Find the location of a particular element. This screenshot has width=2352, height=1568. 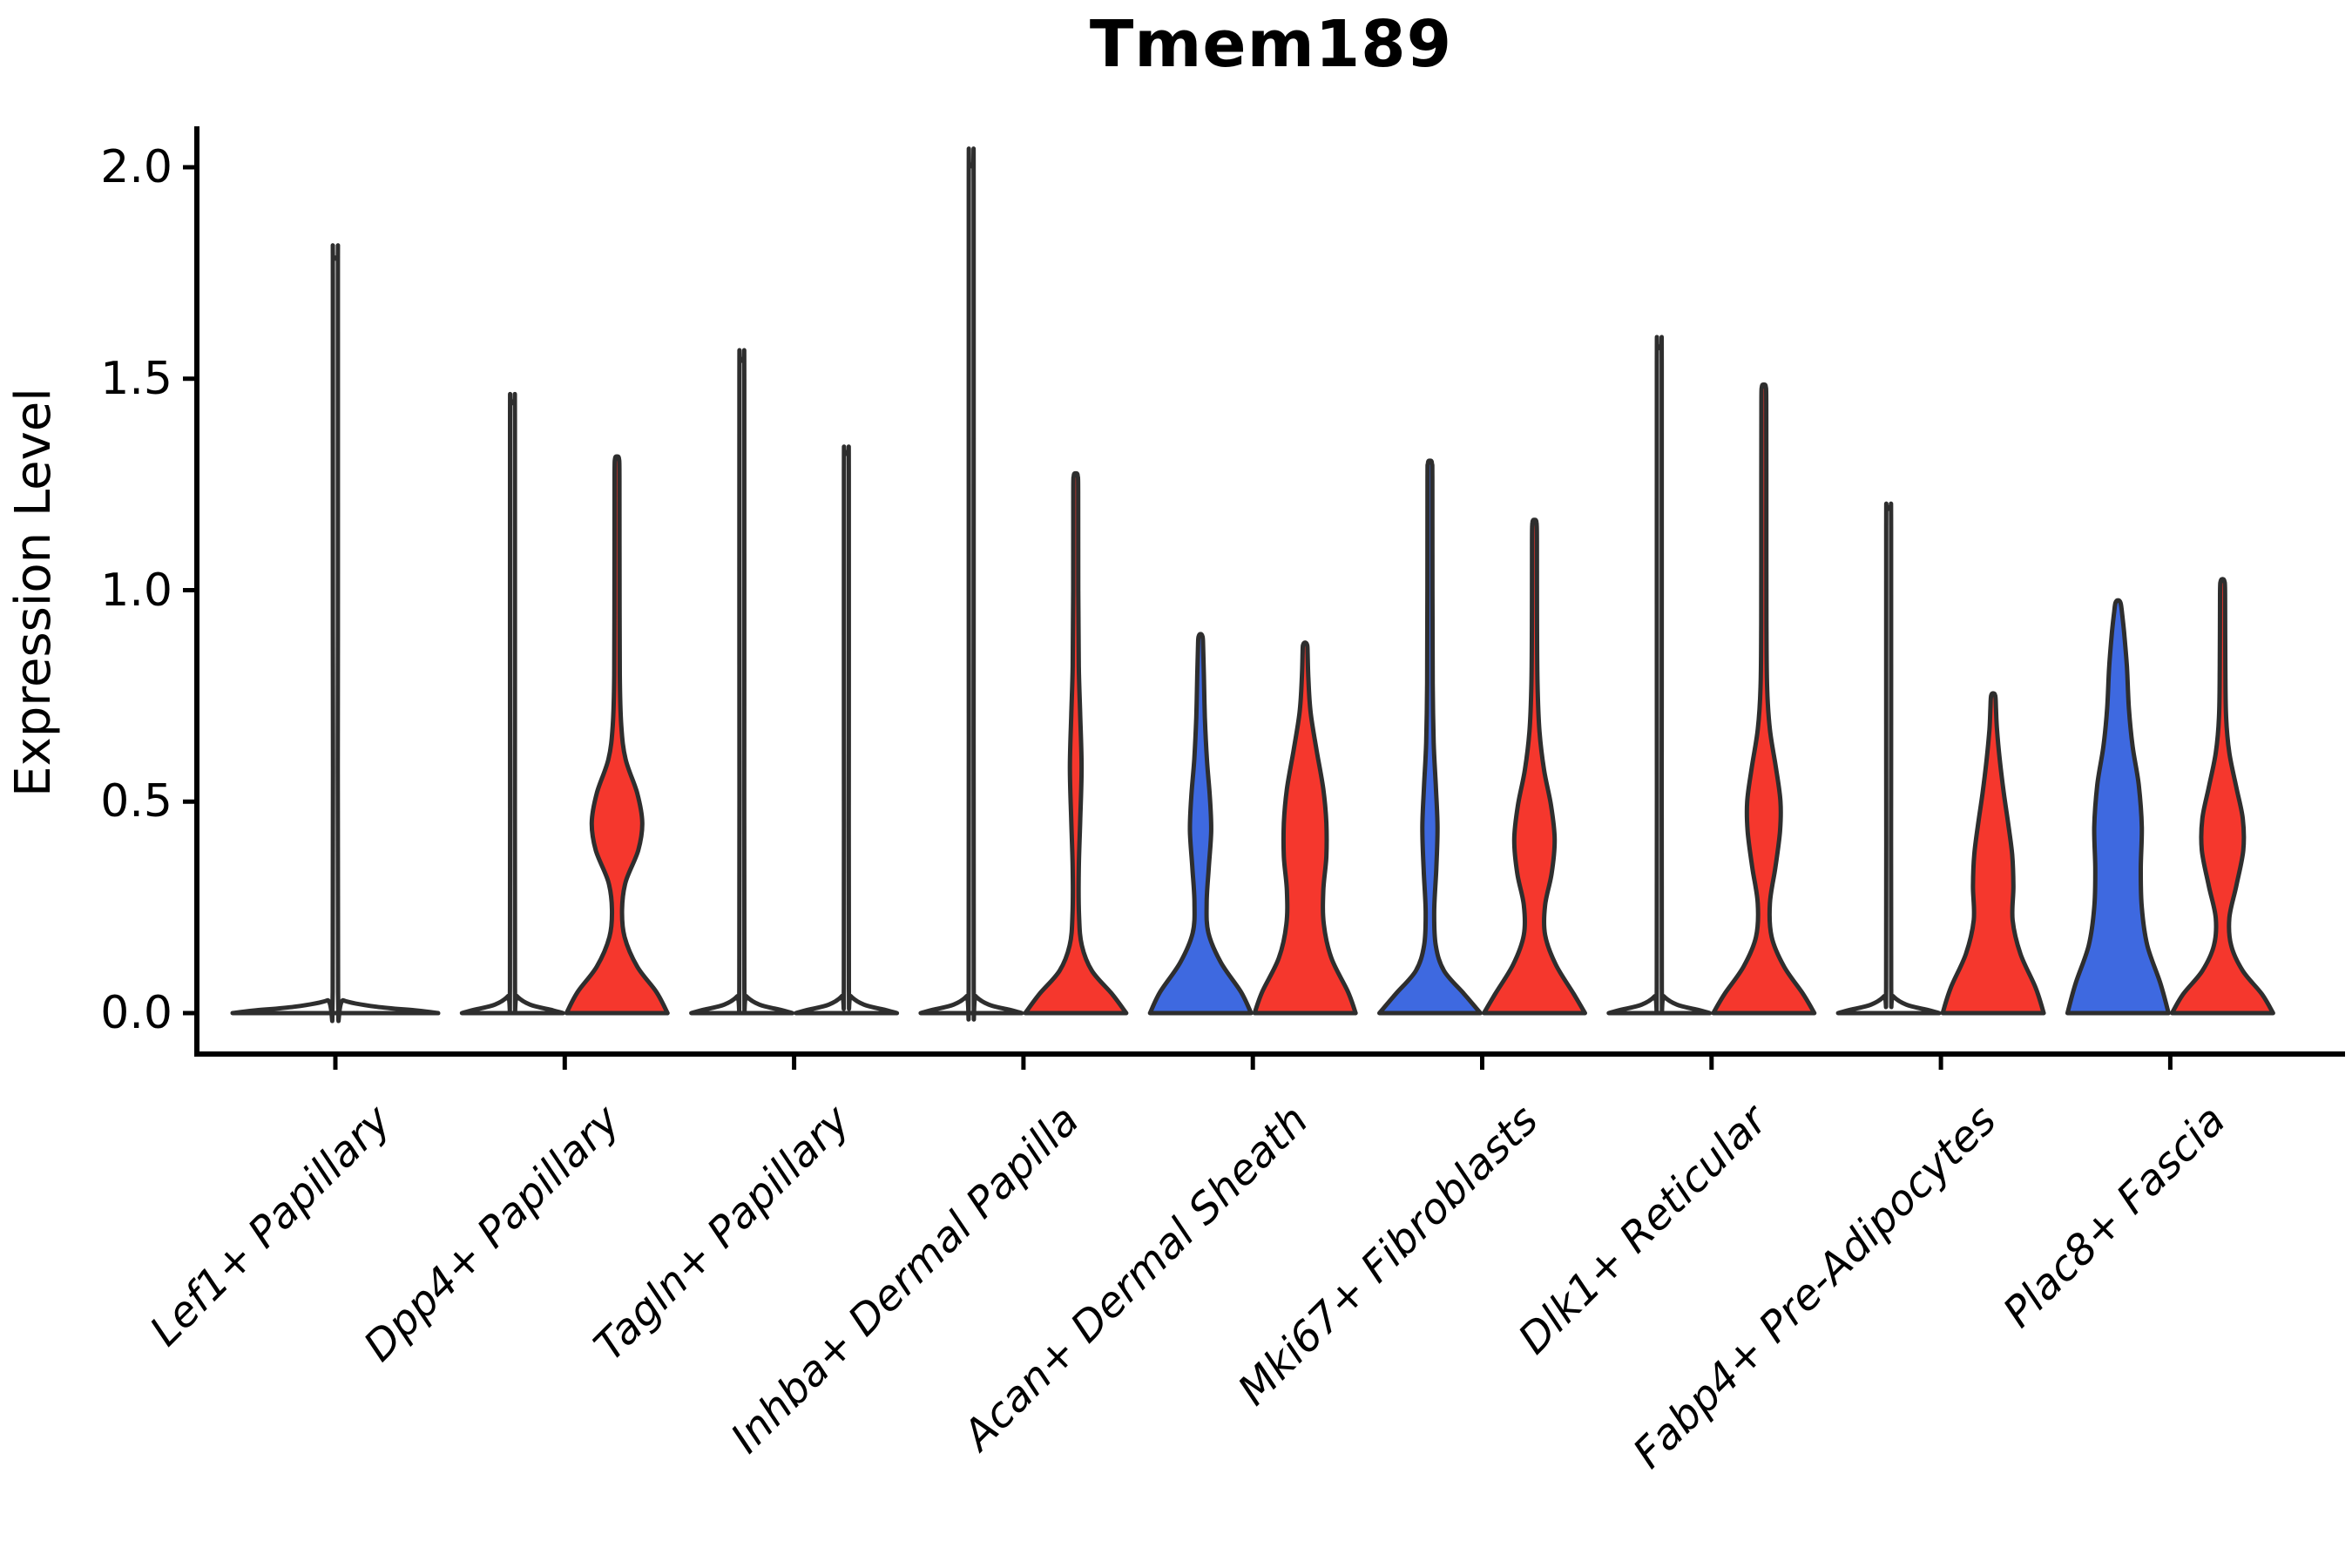

violin-5-right is located at coordinates (1535, 766).